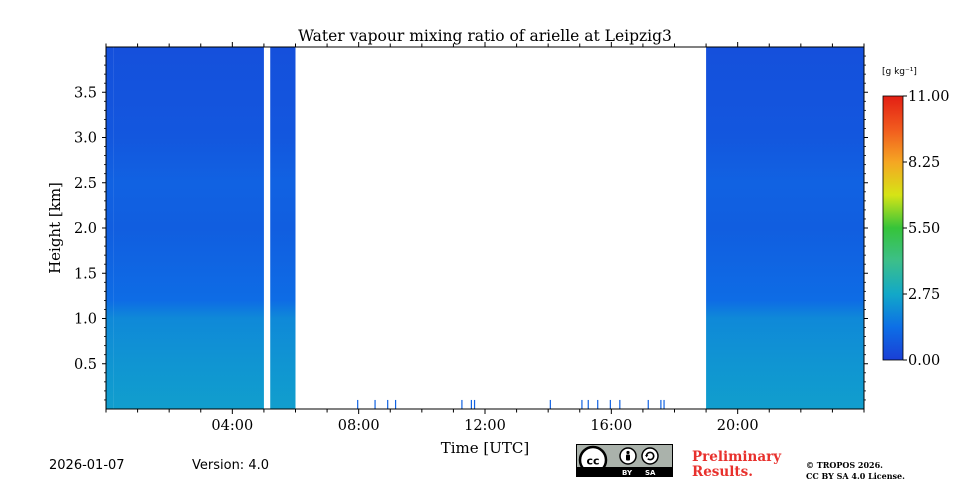 The height and width of the screenshot is (482, 960). Describe the element at coordinates (55, 228) in the screenshot. I see `y-axis-label: Height [km]` at that location.